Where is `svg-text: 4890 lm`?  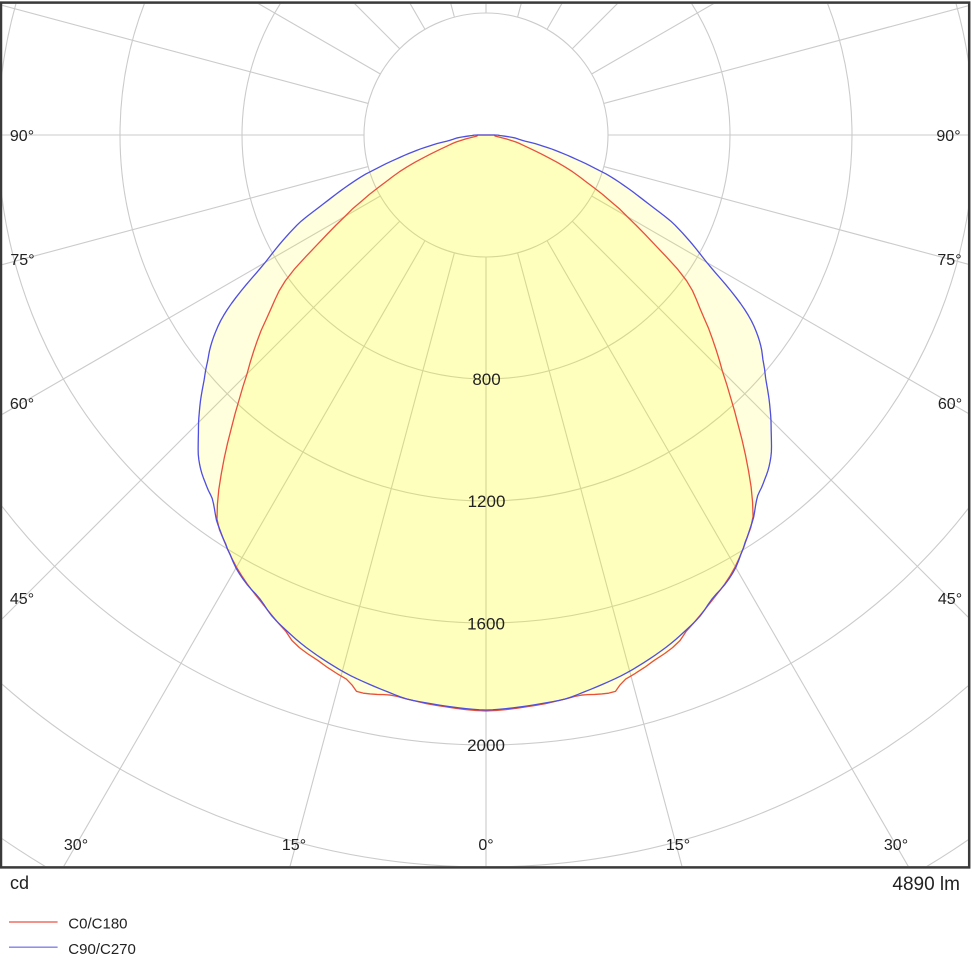
svg-text: 4890 lm is located at coordinates (926, 884).